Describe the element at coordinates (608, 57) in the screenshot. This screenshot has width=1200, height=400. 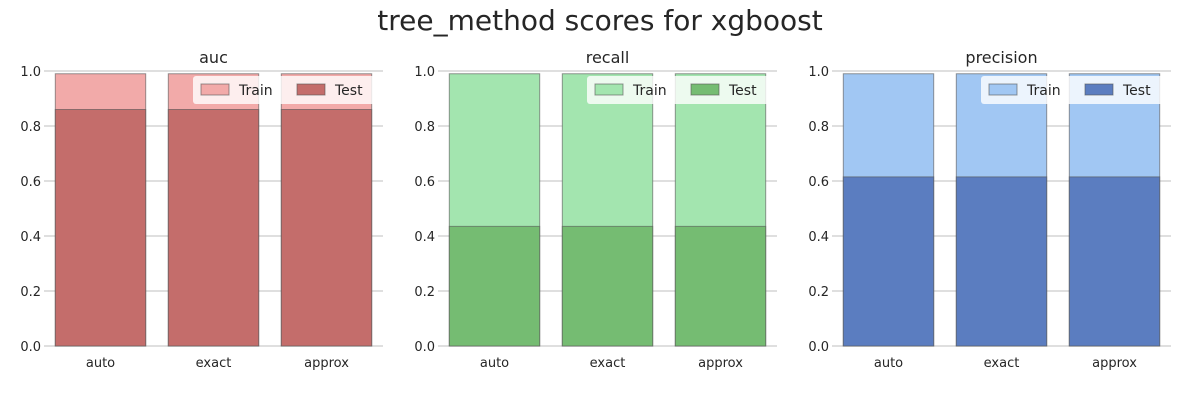
I see `panel-title: recall` at that location.